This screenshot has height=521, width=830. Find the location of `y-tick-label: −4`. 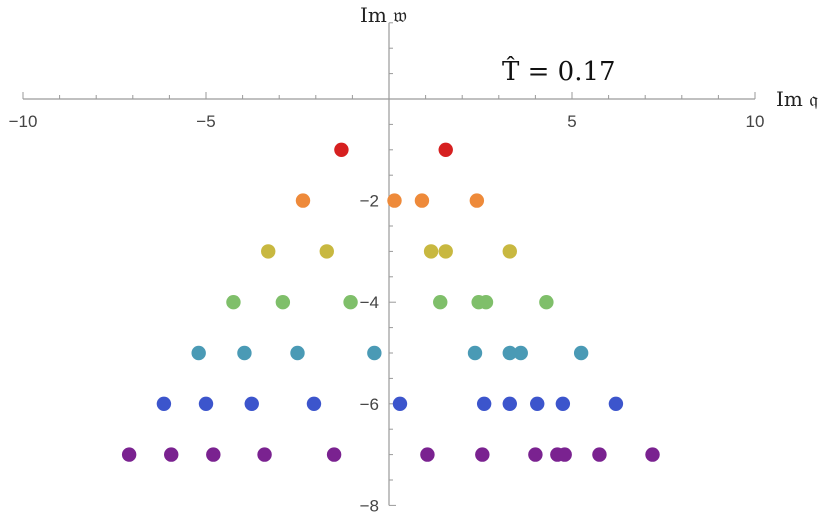

y-tick-label: −4 is located at coordinates (369, 302).